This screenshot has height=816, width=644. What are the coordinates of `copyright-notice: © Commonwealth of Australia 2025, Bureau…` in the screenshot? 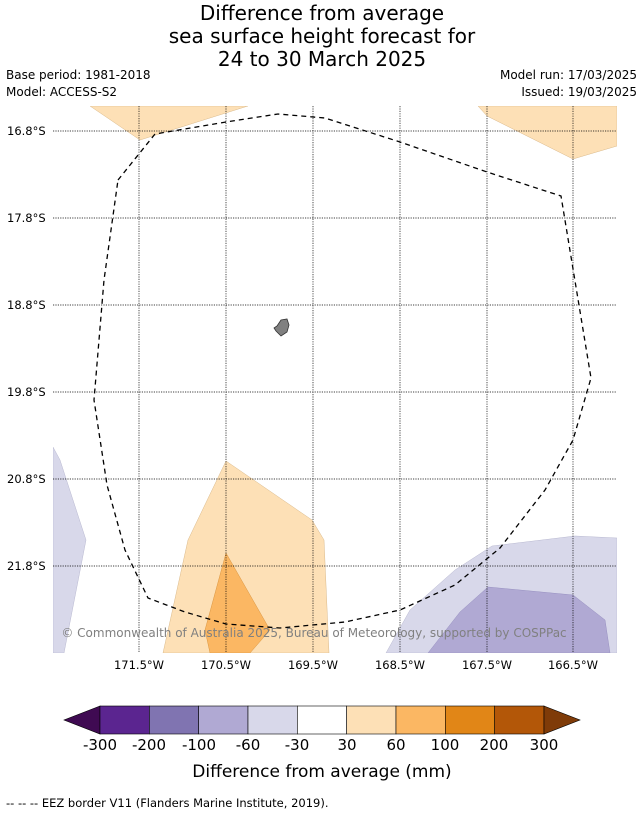 It's located at (313, 633).